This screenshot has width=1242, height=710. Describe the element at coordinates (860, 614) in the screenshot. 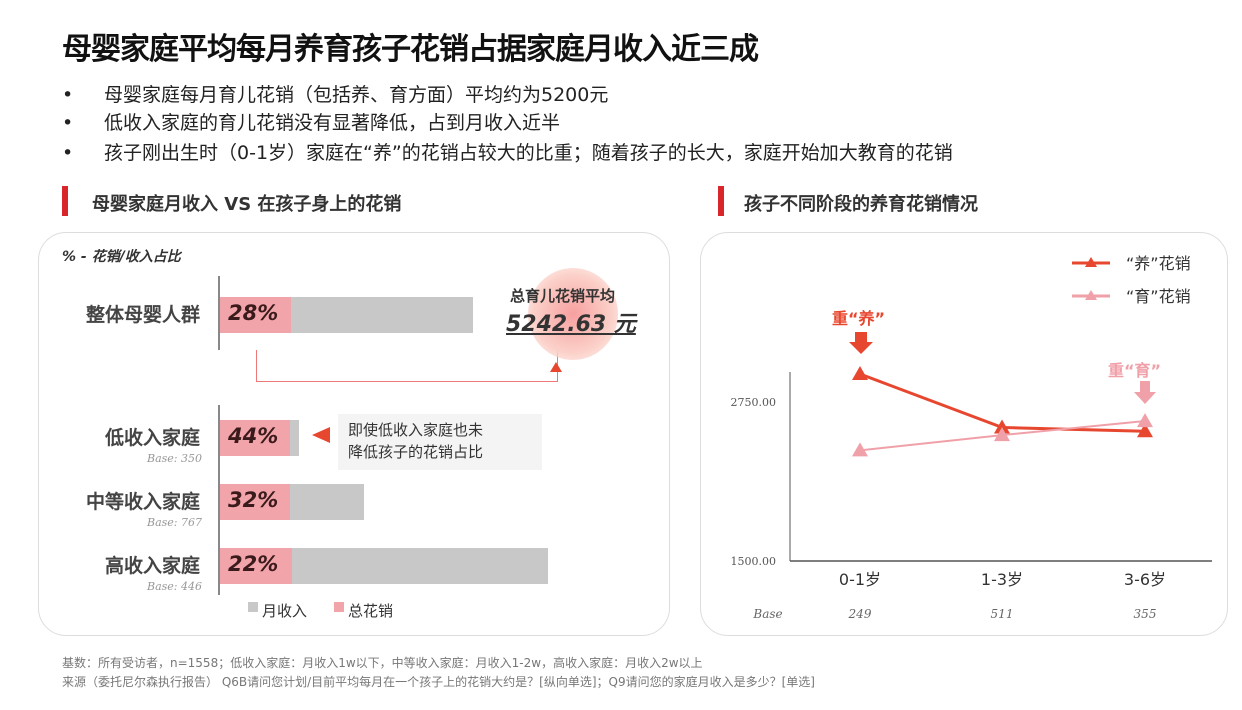

I see `base-label: 249` at that location.